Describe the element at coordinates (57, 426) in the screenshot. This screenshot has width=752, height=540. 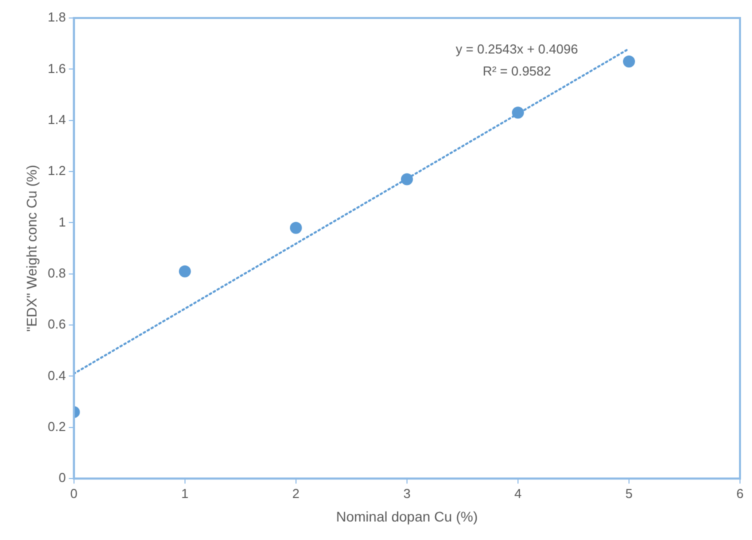
I see `y-tick-label: 0.2` at that location.